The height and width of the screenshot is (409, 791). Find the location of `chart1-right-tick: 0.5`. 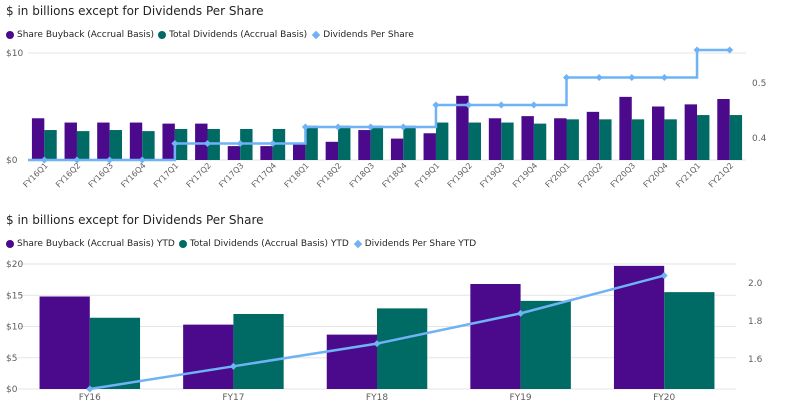

chart1-right-tick: 0.5 is located at coordinates (759, 84).